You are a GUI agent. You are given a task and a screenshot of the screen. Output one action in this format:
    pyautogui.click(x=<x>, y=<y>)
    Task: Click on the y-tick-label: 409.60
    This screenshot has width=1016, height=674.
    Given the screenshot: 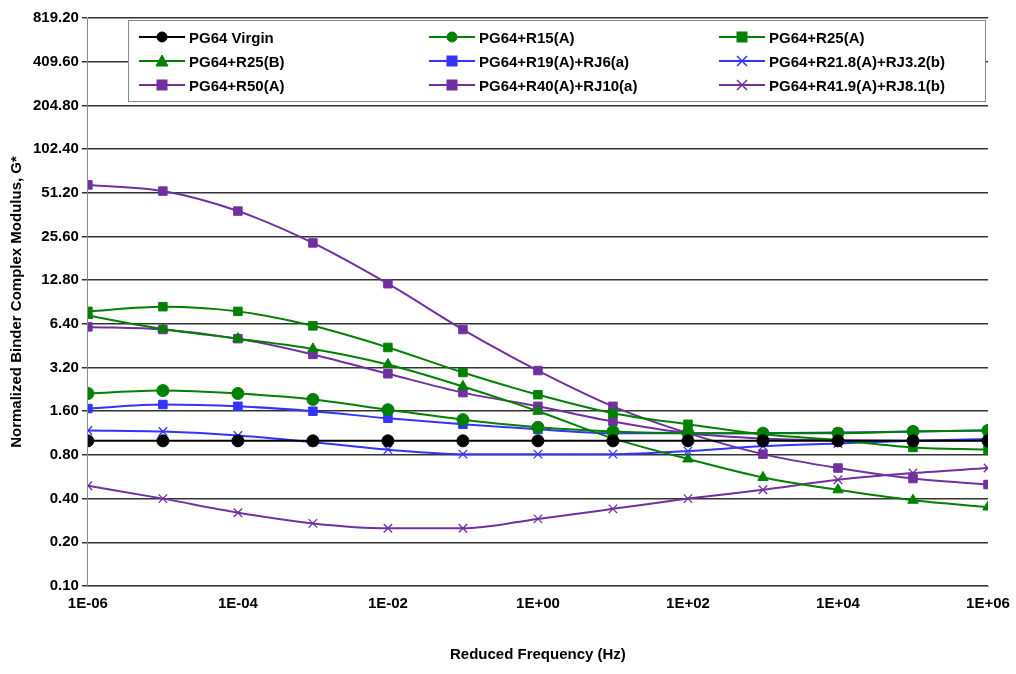 What is the action you would take?
    pyautogui.click(x=55, y=60)
    